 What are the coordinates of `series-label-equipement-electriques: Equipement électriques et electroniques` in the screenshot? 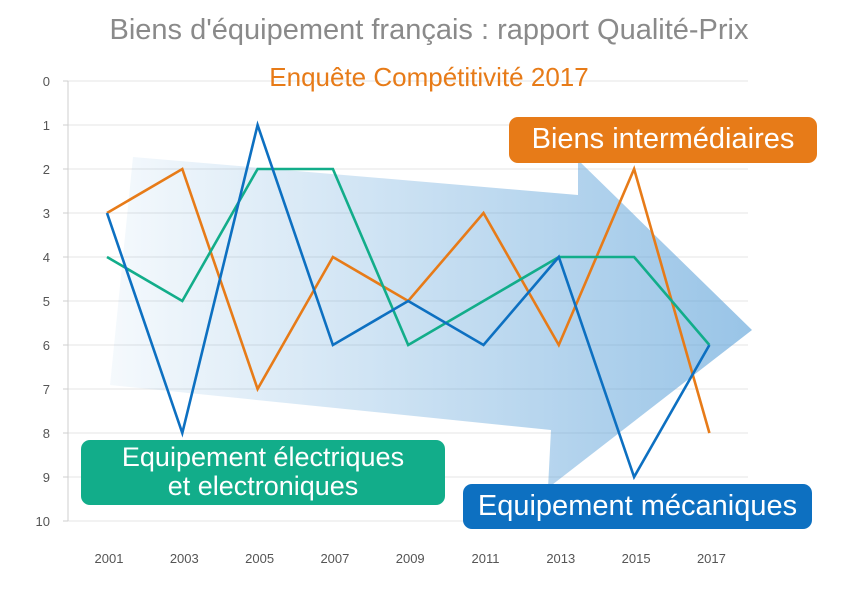 It's located at (263, 472).